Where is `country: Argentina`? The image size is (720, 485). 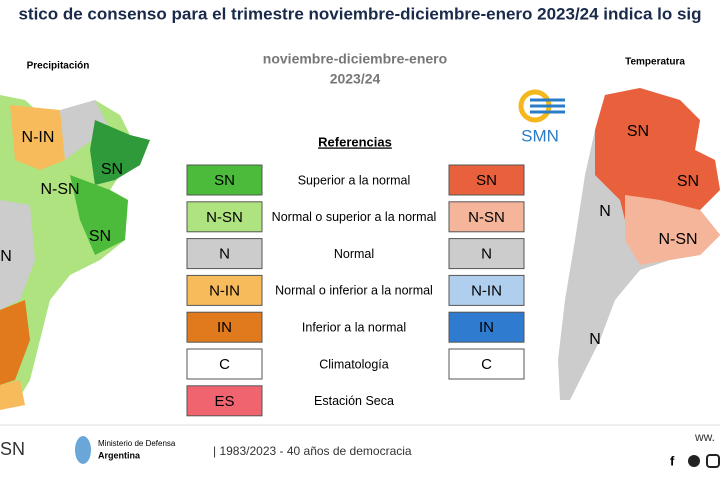 country: Argentina is located at coordinates (119, 455).